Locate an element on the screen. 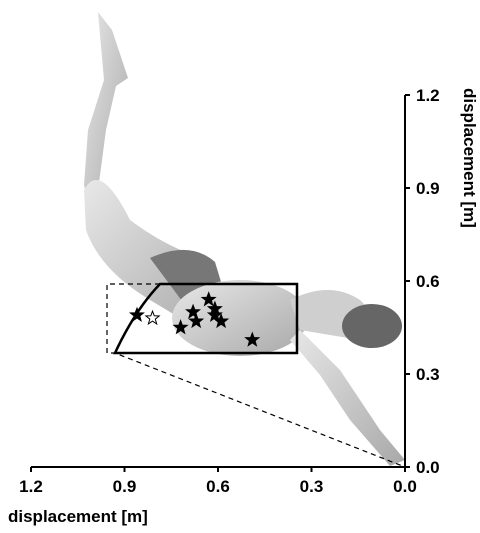 Image resolution: width=480 pixels, height=533 pixels. y-tick-label: 0.0 is located at coordinates (428, 467).